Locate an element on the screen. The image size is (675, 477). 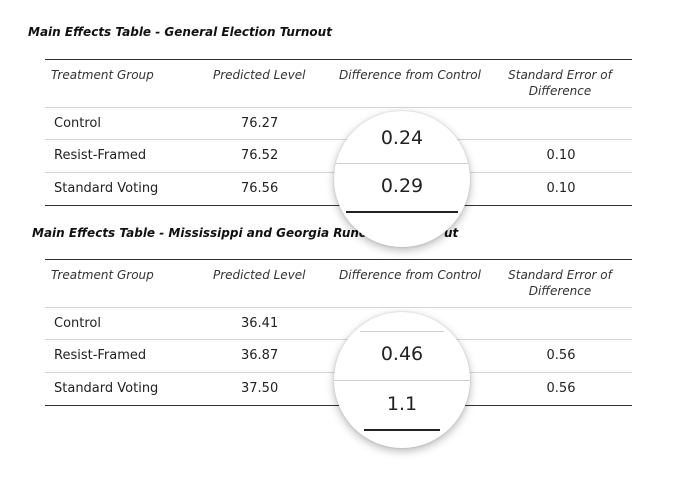
cell-predicted: 36.87 is located at coordinates (260, 355).